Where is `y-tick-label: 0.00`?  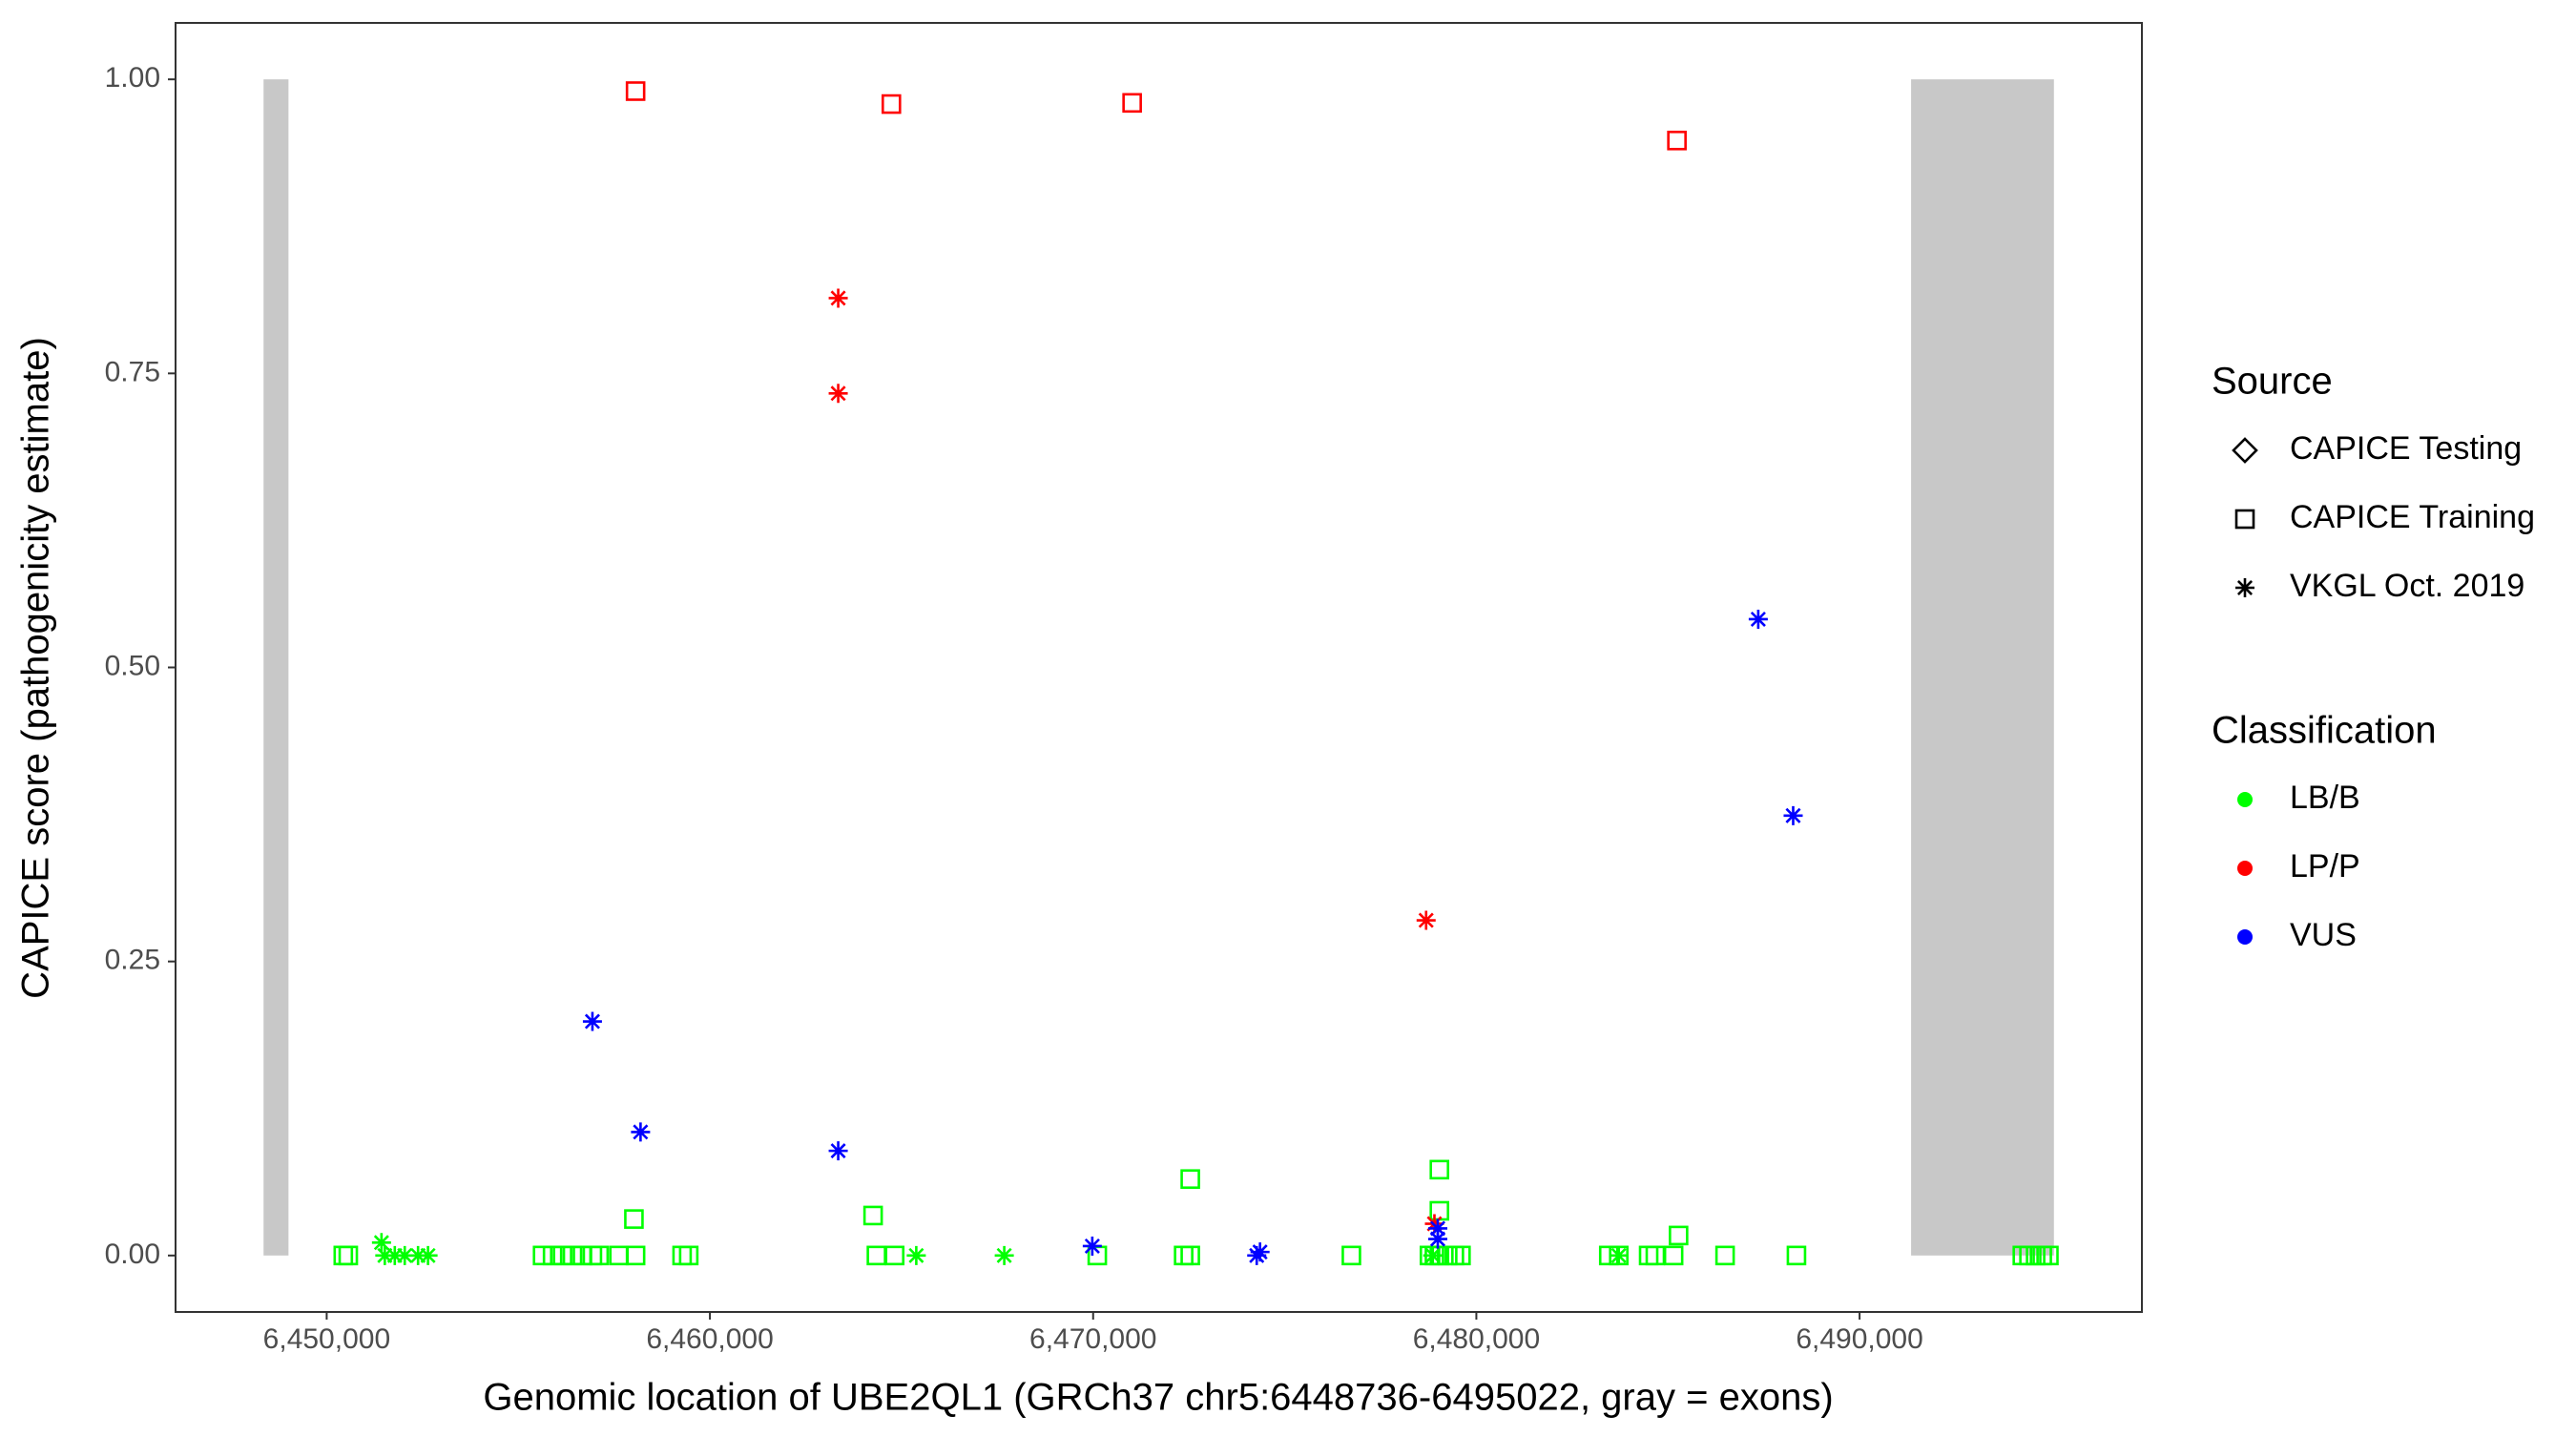 y-tick-label: 0.00 is located at coordinates (132, 1254).